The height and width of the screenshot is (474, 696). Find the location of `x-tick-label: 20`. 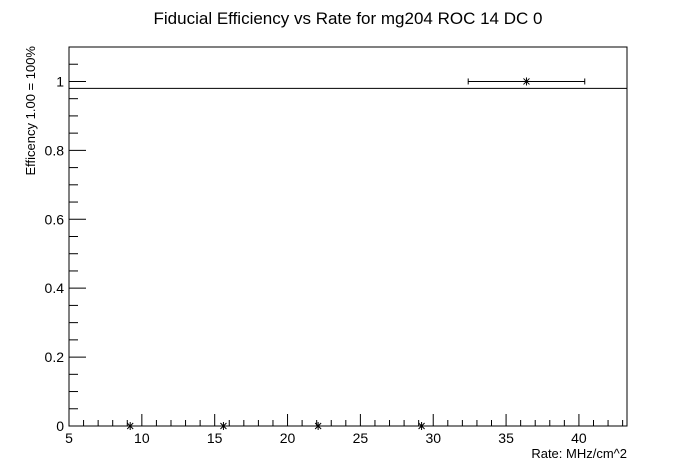

x-tick-label: 20 is located at coordinates (288, 438).